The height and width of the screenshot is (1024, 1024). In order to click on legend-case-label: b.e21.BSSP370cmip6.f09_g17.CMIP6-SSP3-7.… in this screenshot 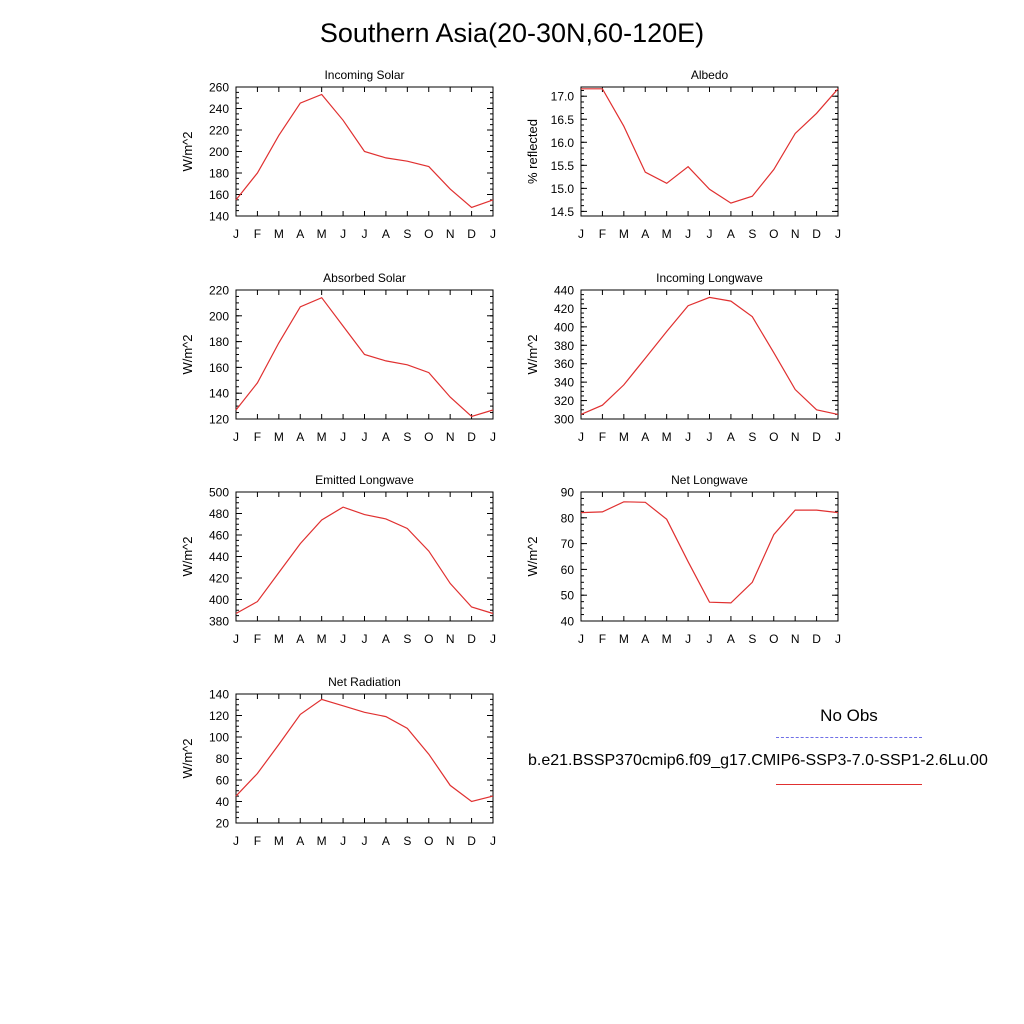, I will do `click(758, 760)`.